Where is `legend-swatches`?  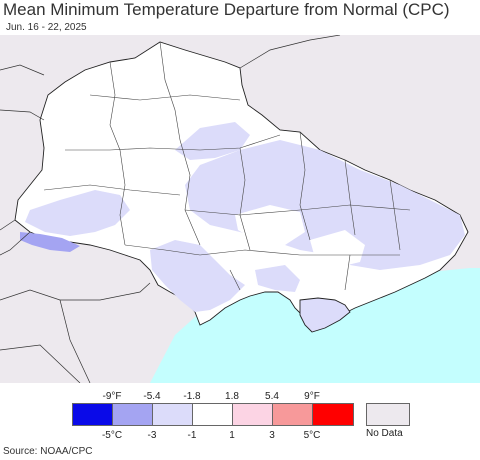
legend-swatches is located at coordinates (213, 414).